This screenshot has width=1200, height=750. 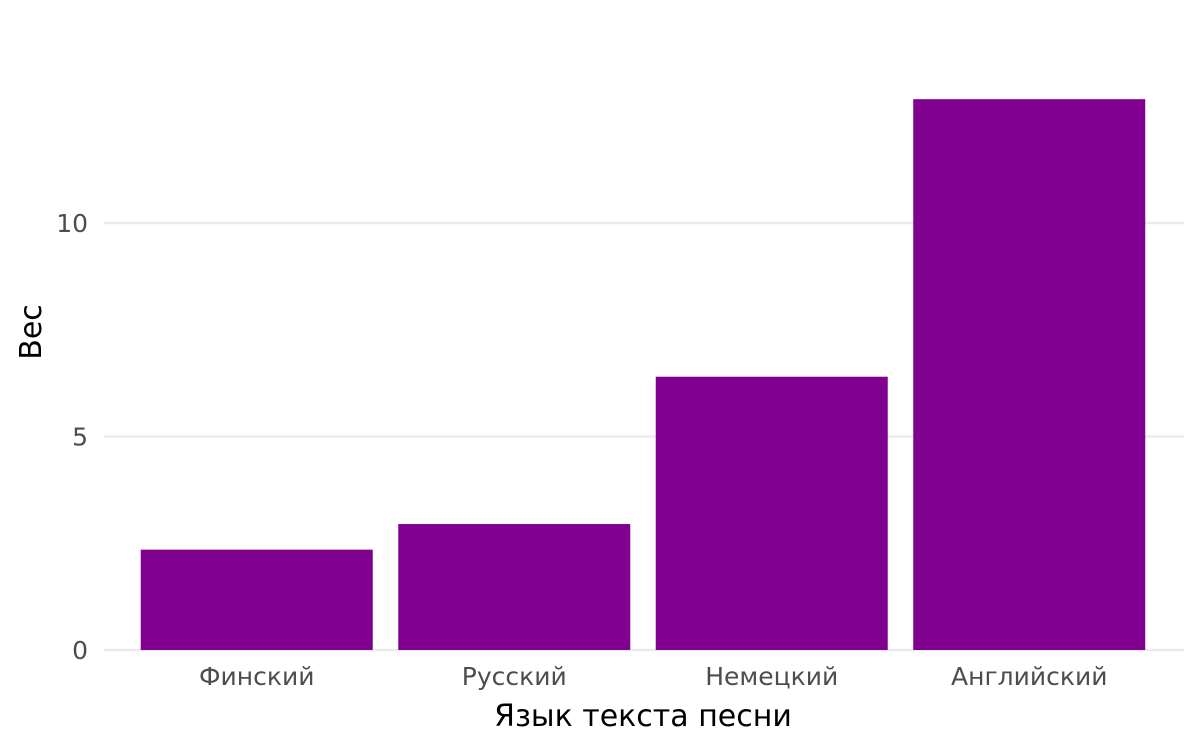 What do you see at coordinates (1029, 676) in the screenshot?
I see `x-tick-label: Английский` at bounding box center [1029, 676].